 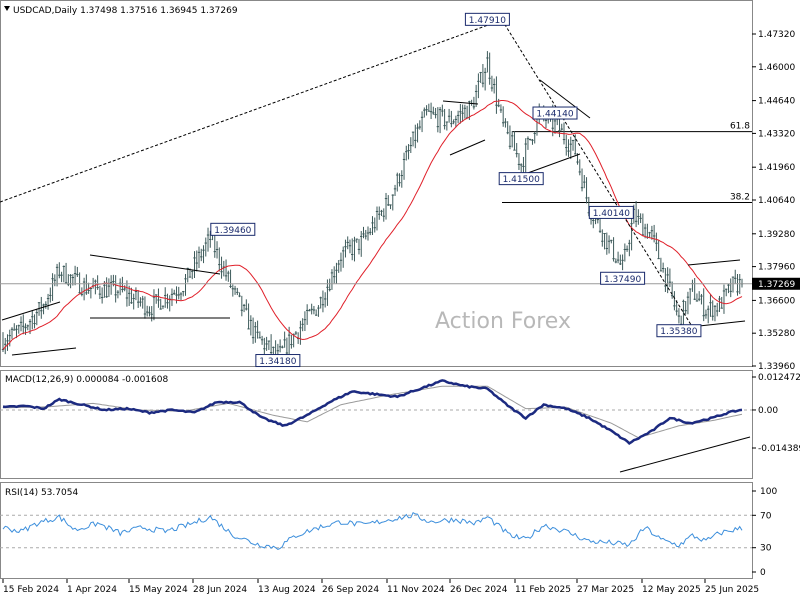 I want to click on time-tick-label: 25 Jun 2025, so click(x=732, y=590).